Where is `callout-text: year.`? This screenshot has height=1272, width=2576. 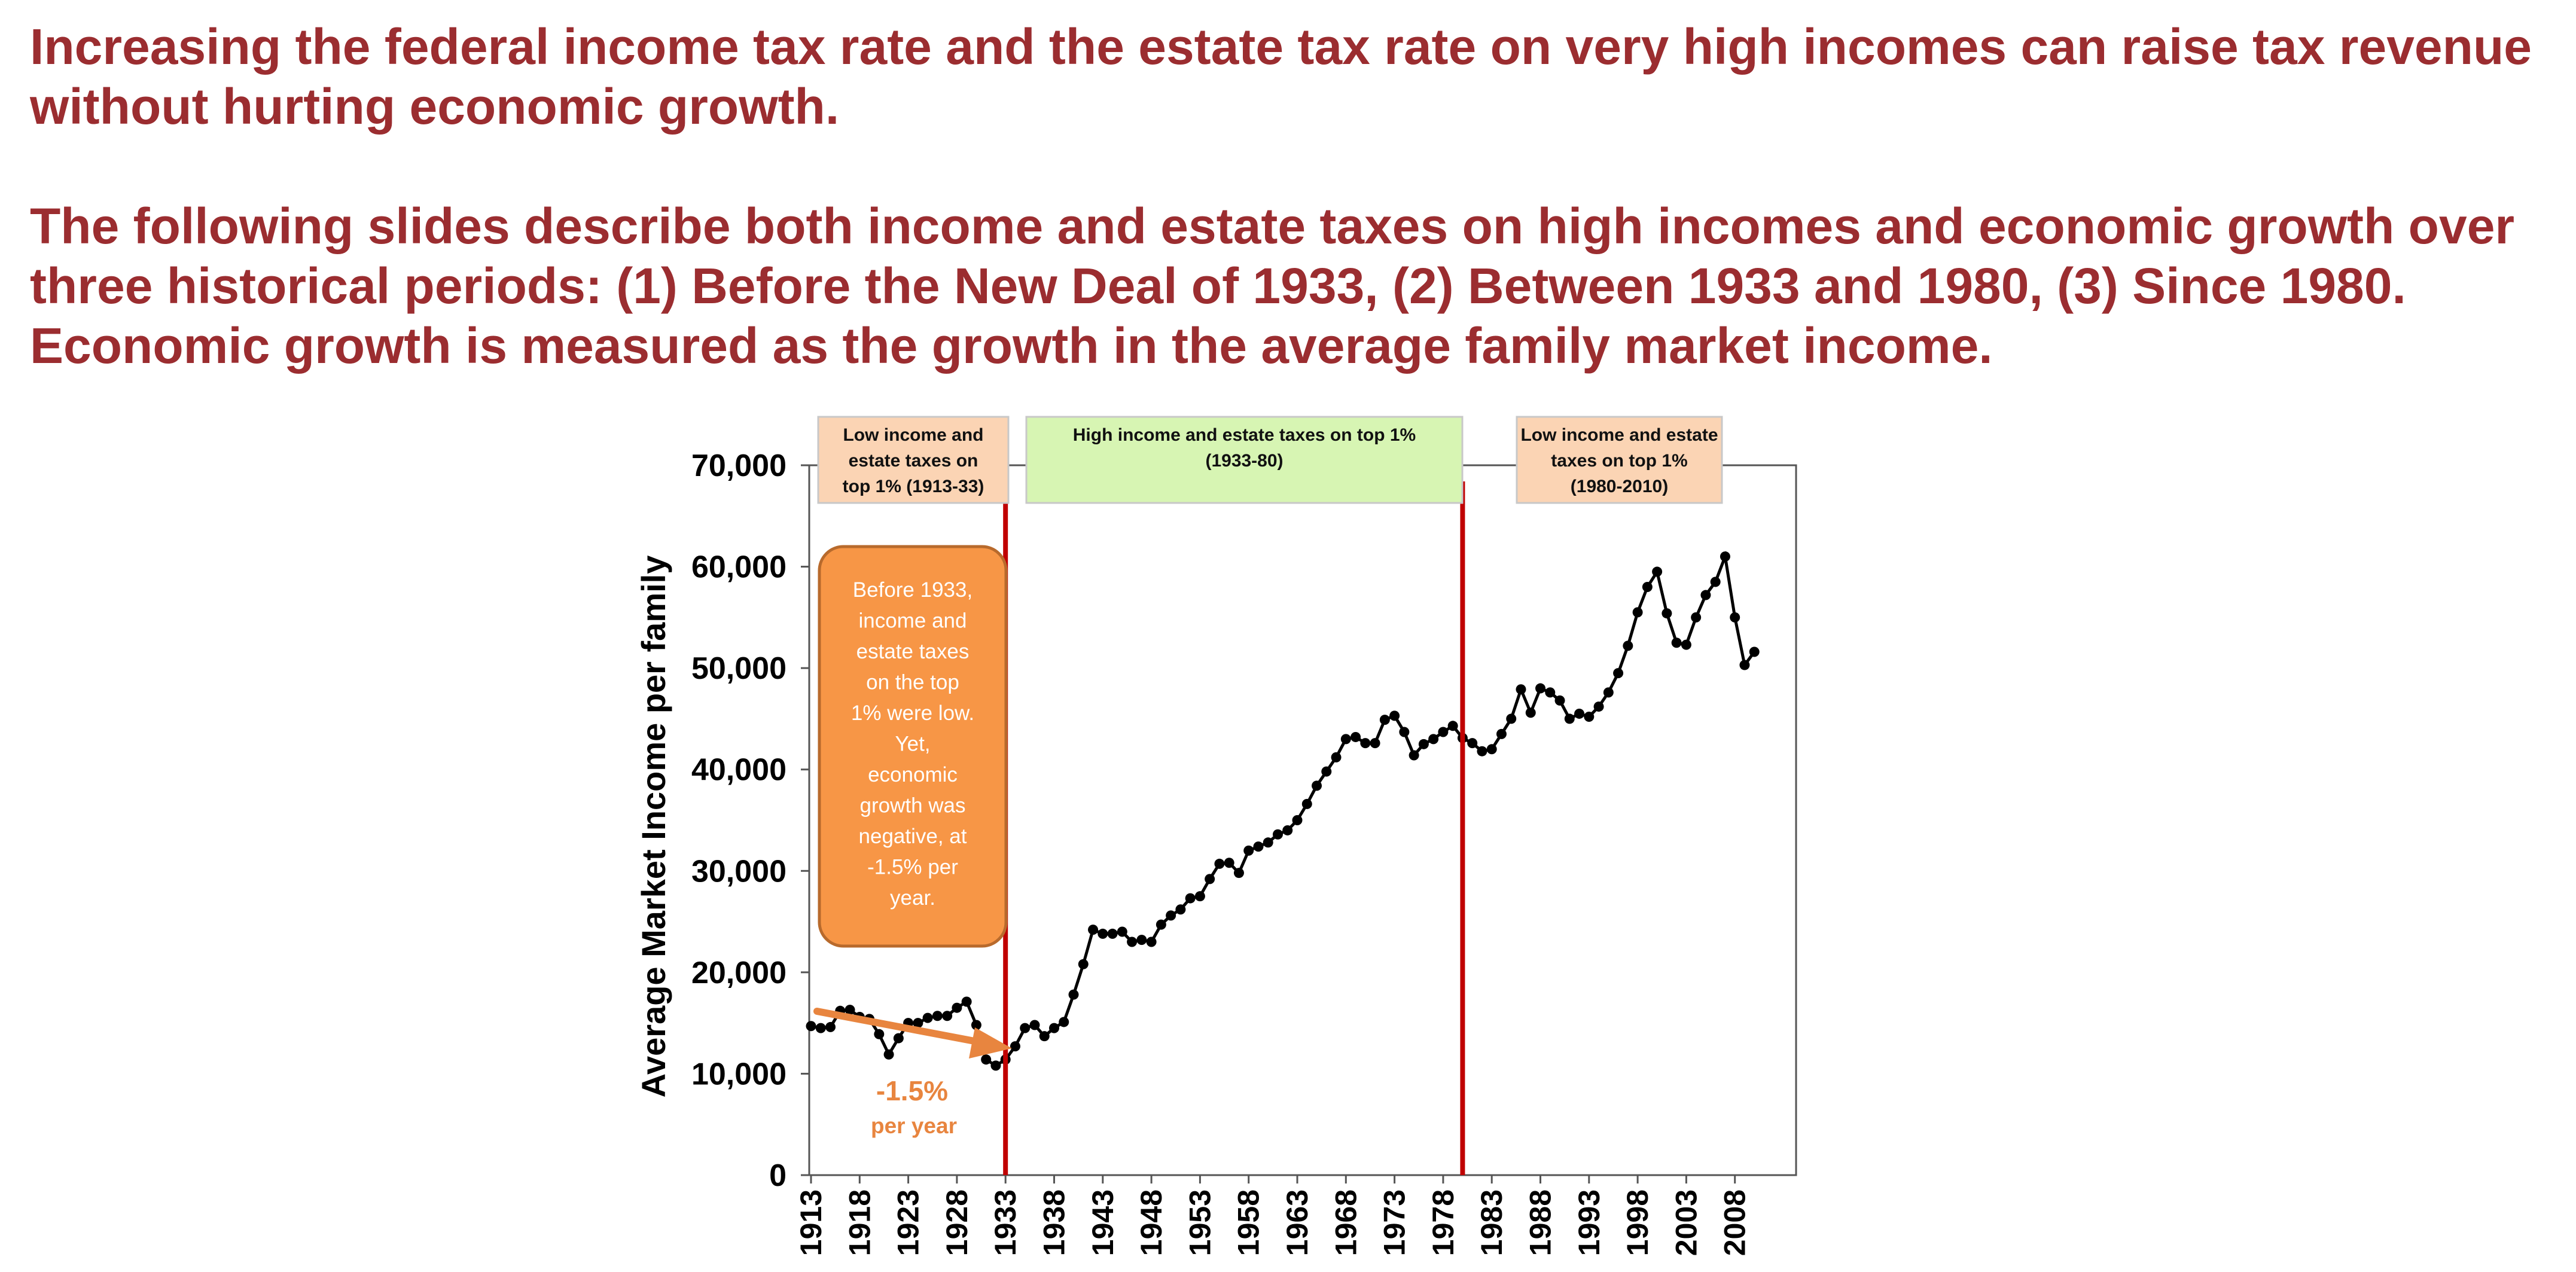 callout-text: year. is located at coordinates (912, 898).